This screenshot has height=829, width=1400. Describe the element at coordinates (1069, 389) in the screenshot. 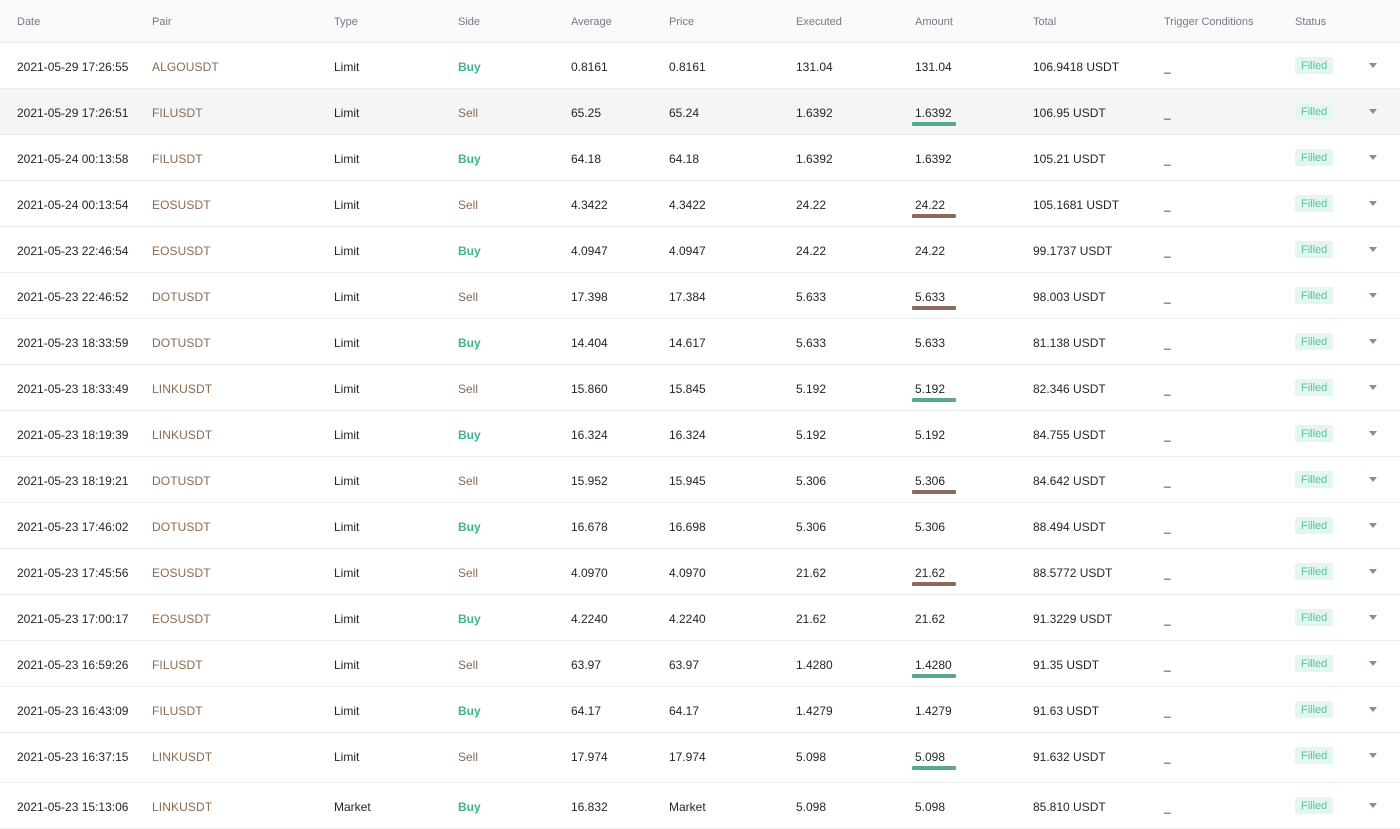

I see `cell-total: 82.346 USDT` at that location.